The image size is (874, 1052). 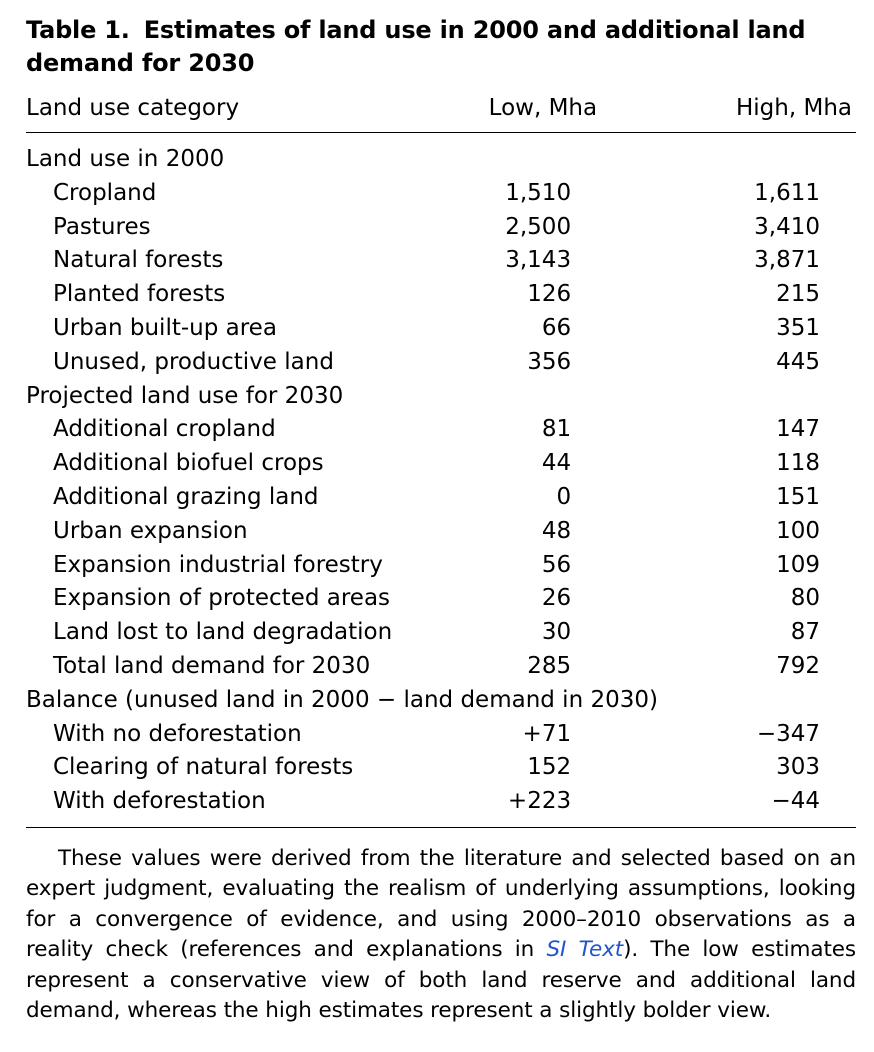 What do you see at coordinates (150, 530) in the screenshot?
I see `row-label: Urban expansion` at bounding box center [150, 530].